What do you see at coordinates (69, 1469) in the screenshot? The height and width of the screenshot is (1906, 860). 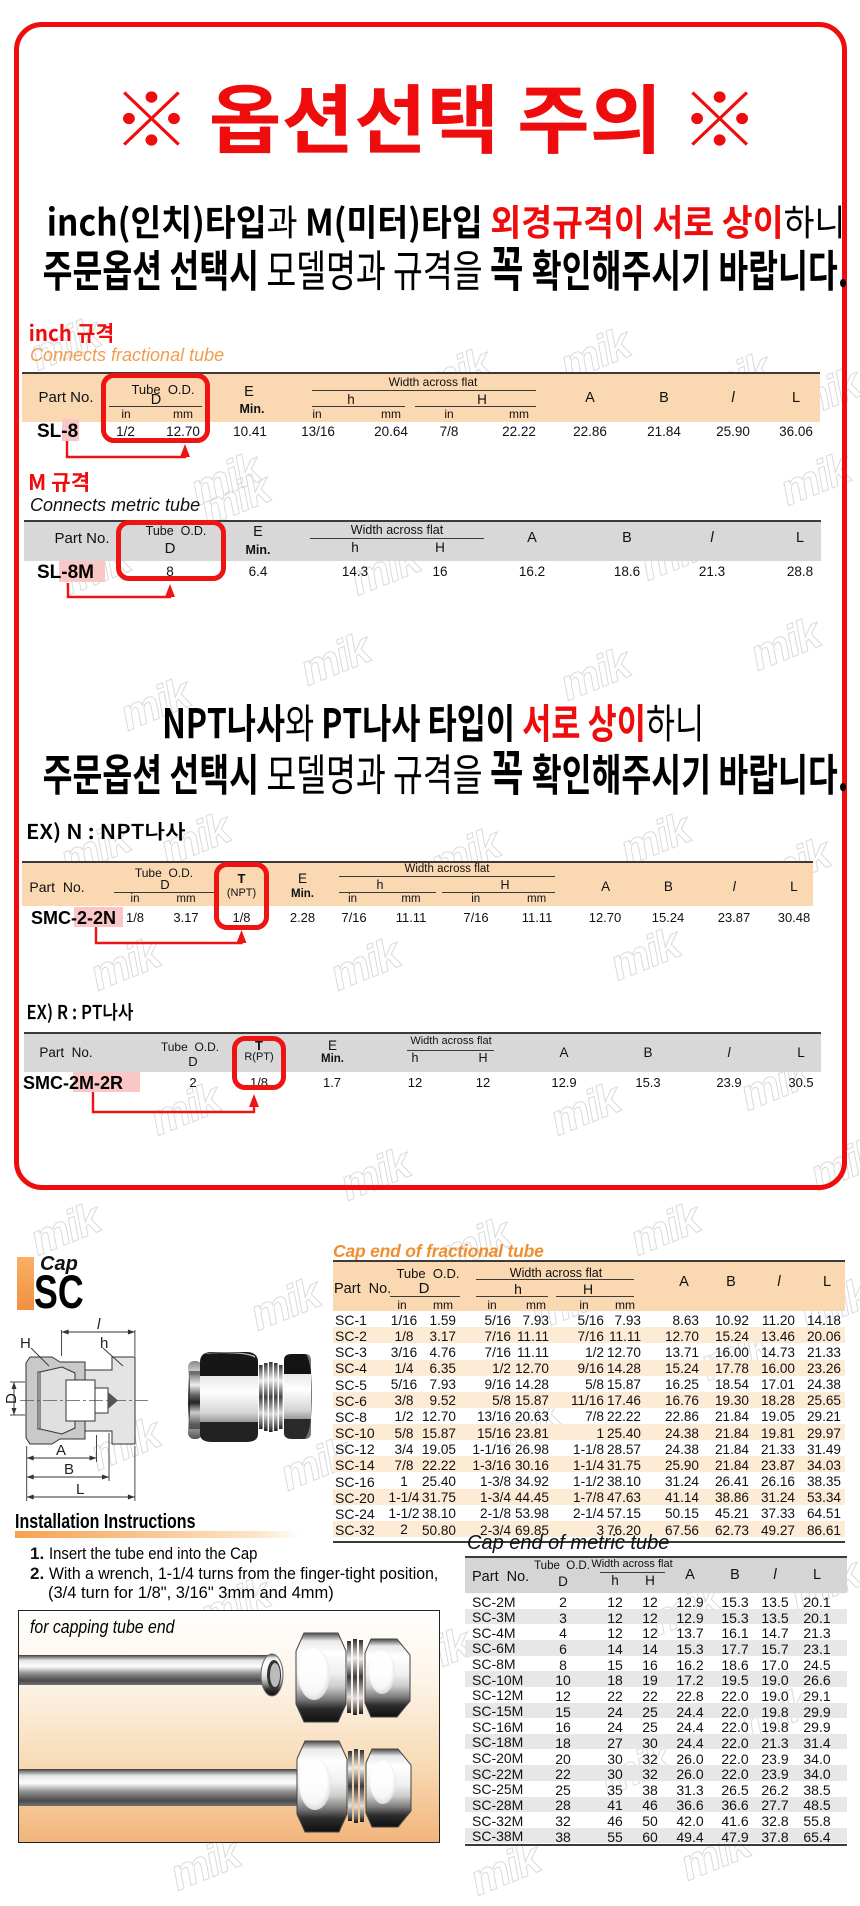 I see `svg-text: B` at bounding box center [69, 1469].